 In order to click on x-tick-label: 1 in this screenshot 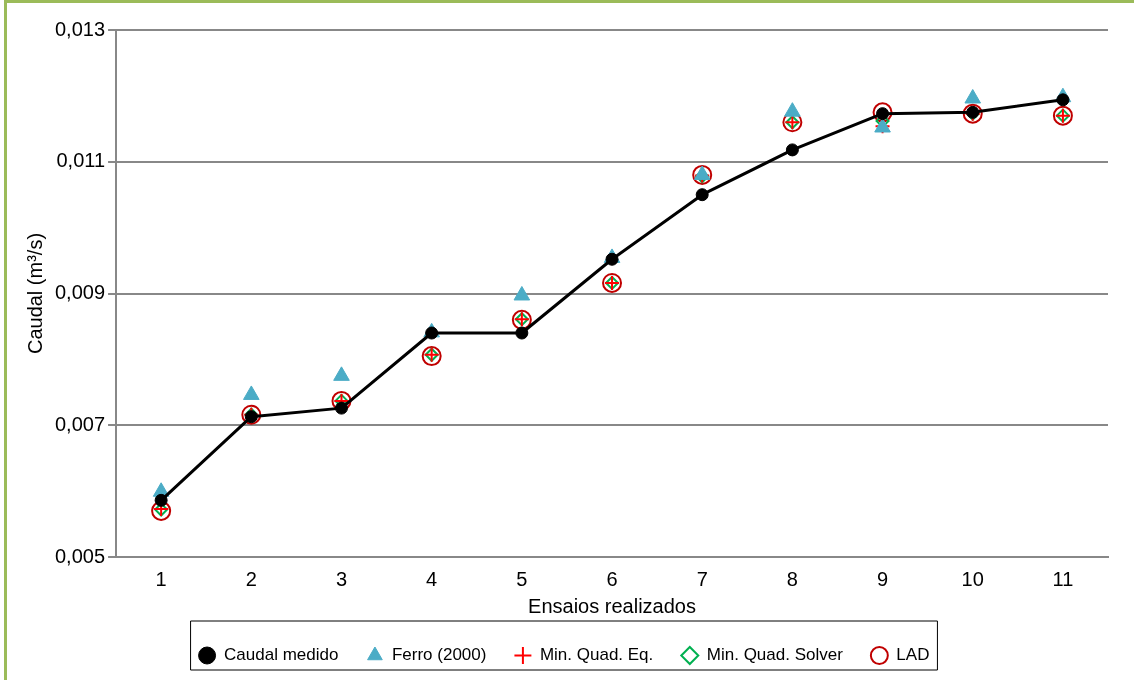, I will do `click(161, 578)`.